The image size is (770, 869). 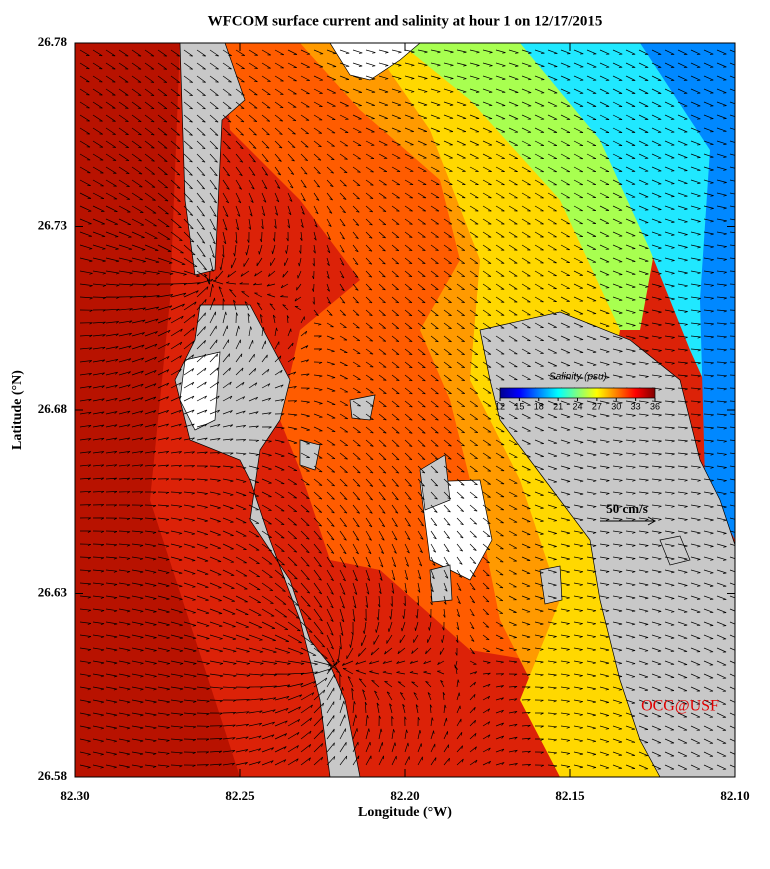 I want to click on no-data-area, so click(x=375, y=62).